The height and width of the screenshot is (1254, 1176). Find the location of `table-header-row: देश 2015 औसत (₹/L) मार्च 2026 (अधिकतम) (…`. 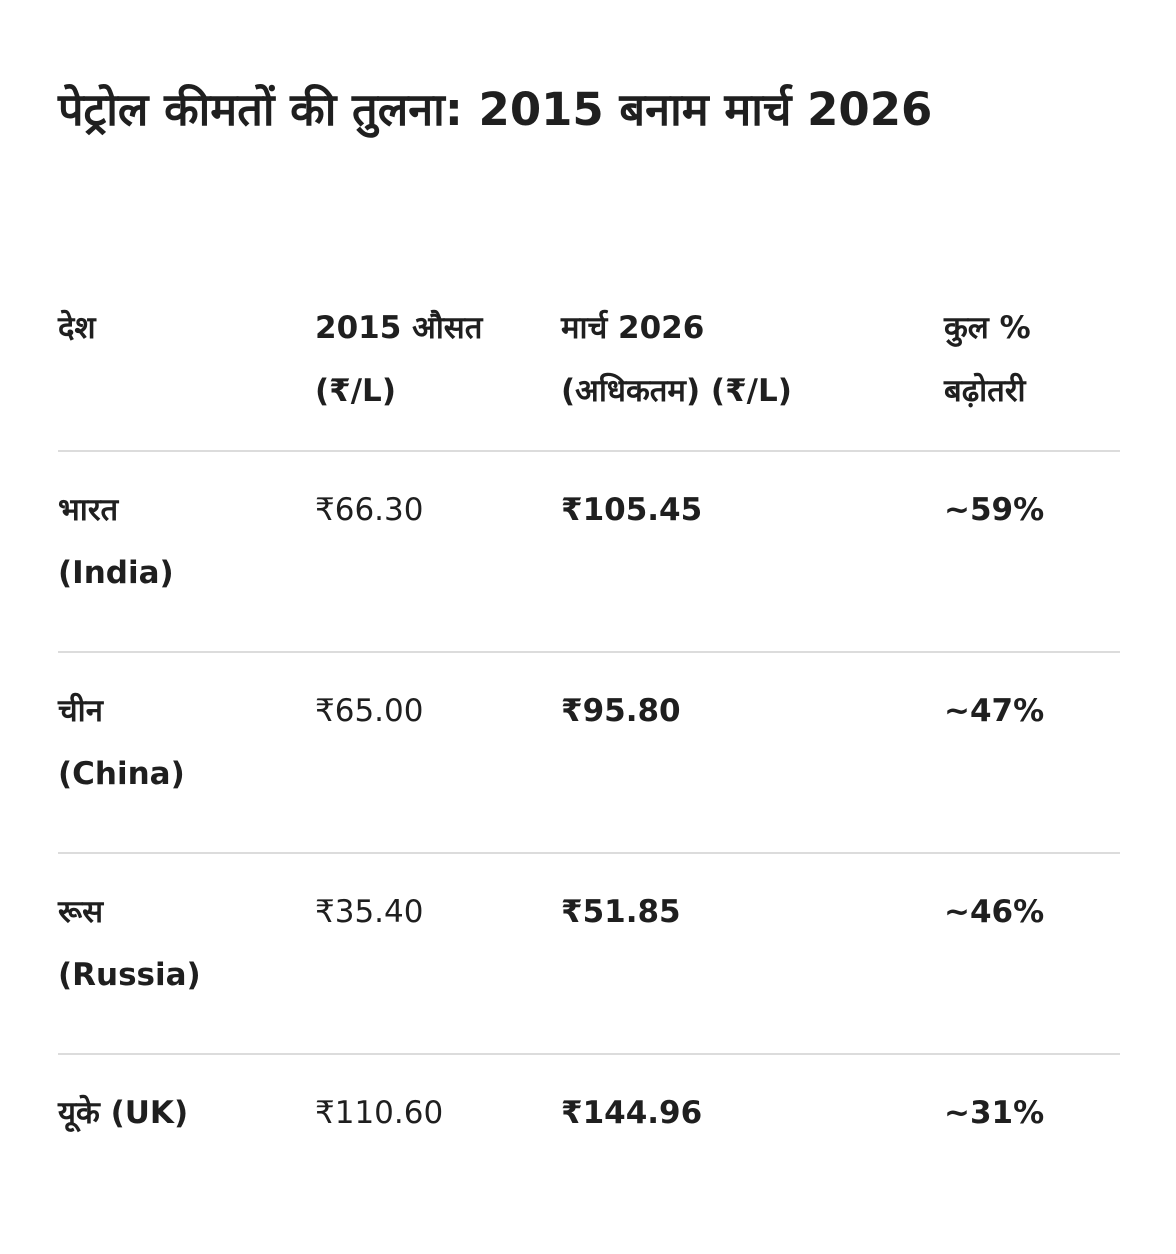

table-header-row: देश 2015 औसत (₹/L) मार्च 2026 (अधिकतम) (… is located at coordinates (589, 374).